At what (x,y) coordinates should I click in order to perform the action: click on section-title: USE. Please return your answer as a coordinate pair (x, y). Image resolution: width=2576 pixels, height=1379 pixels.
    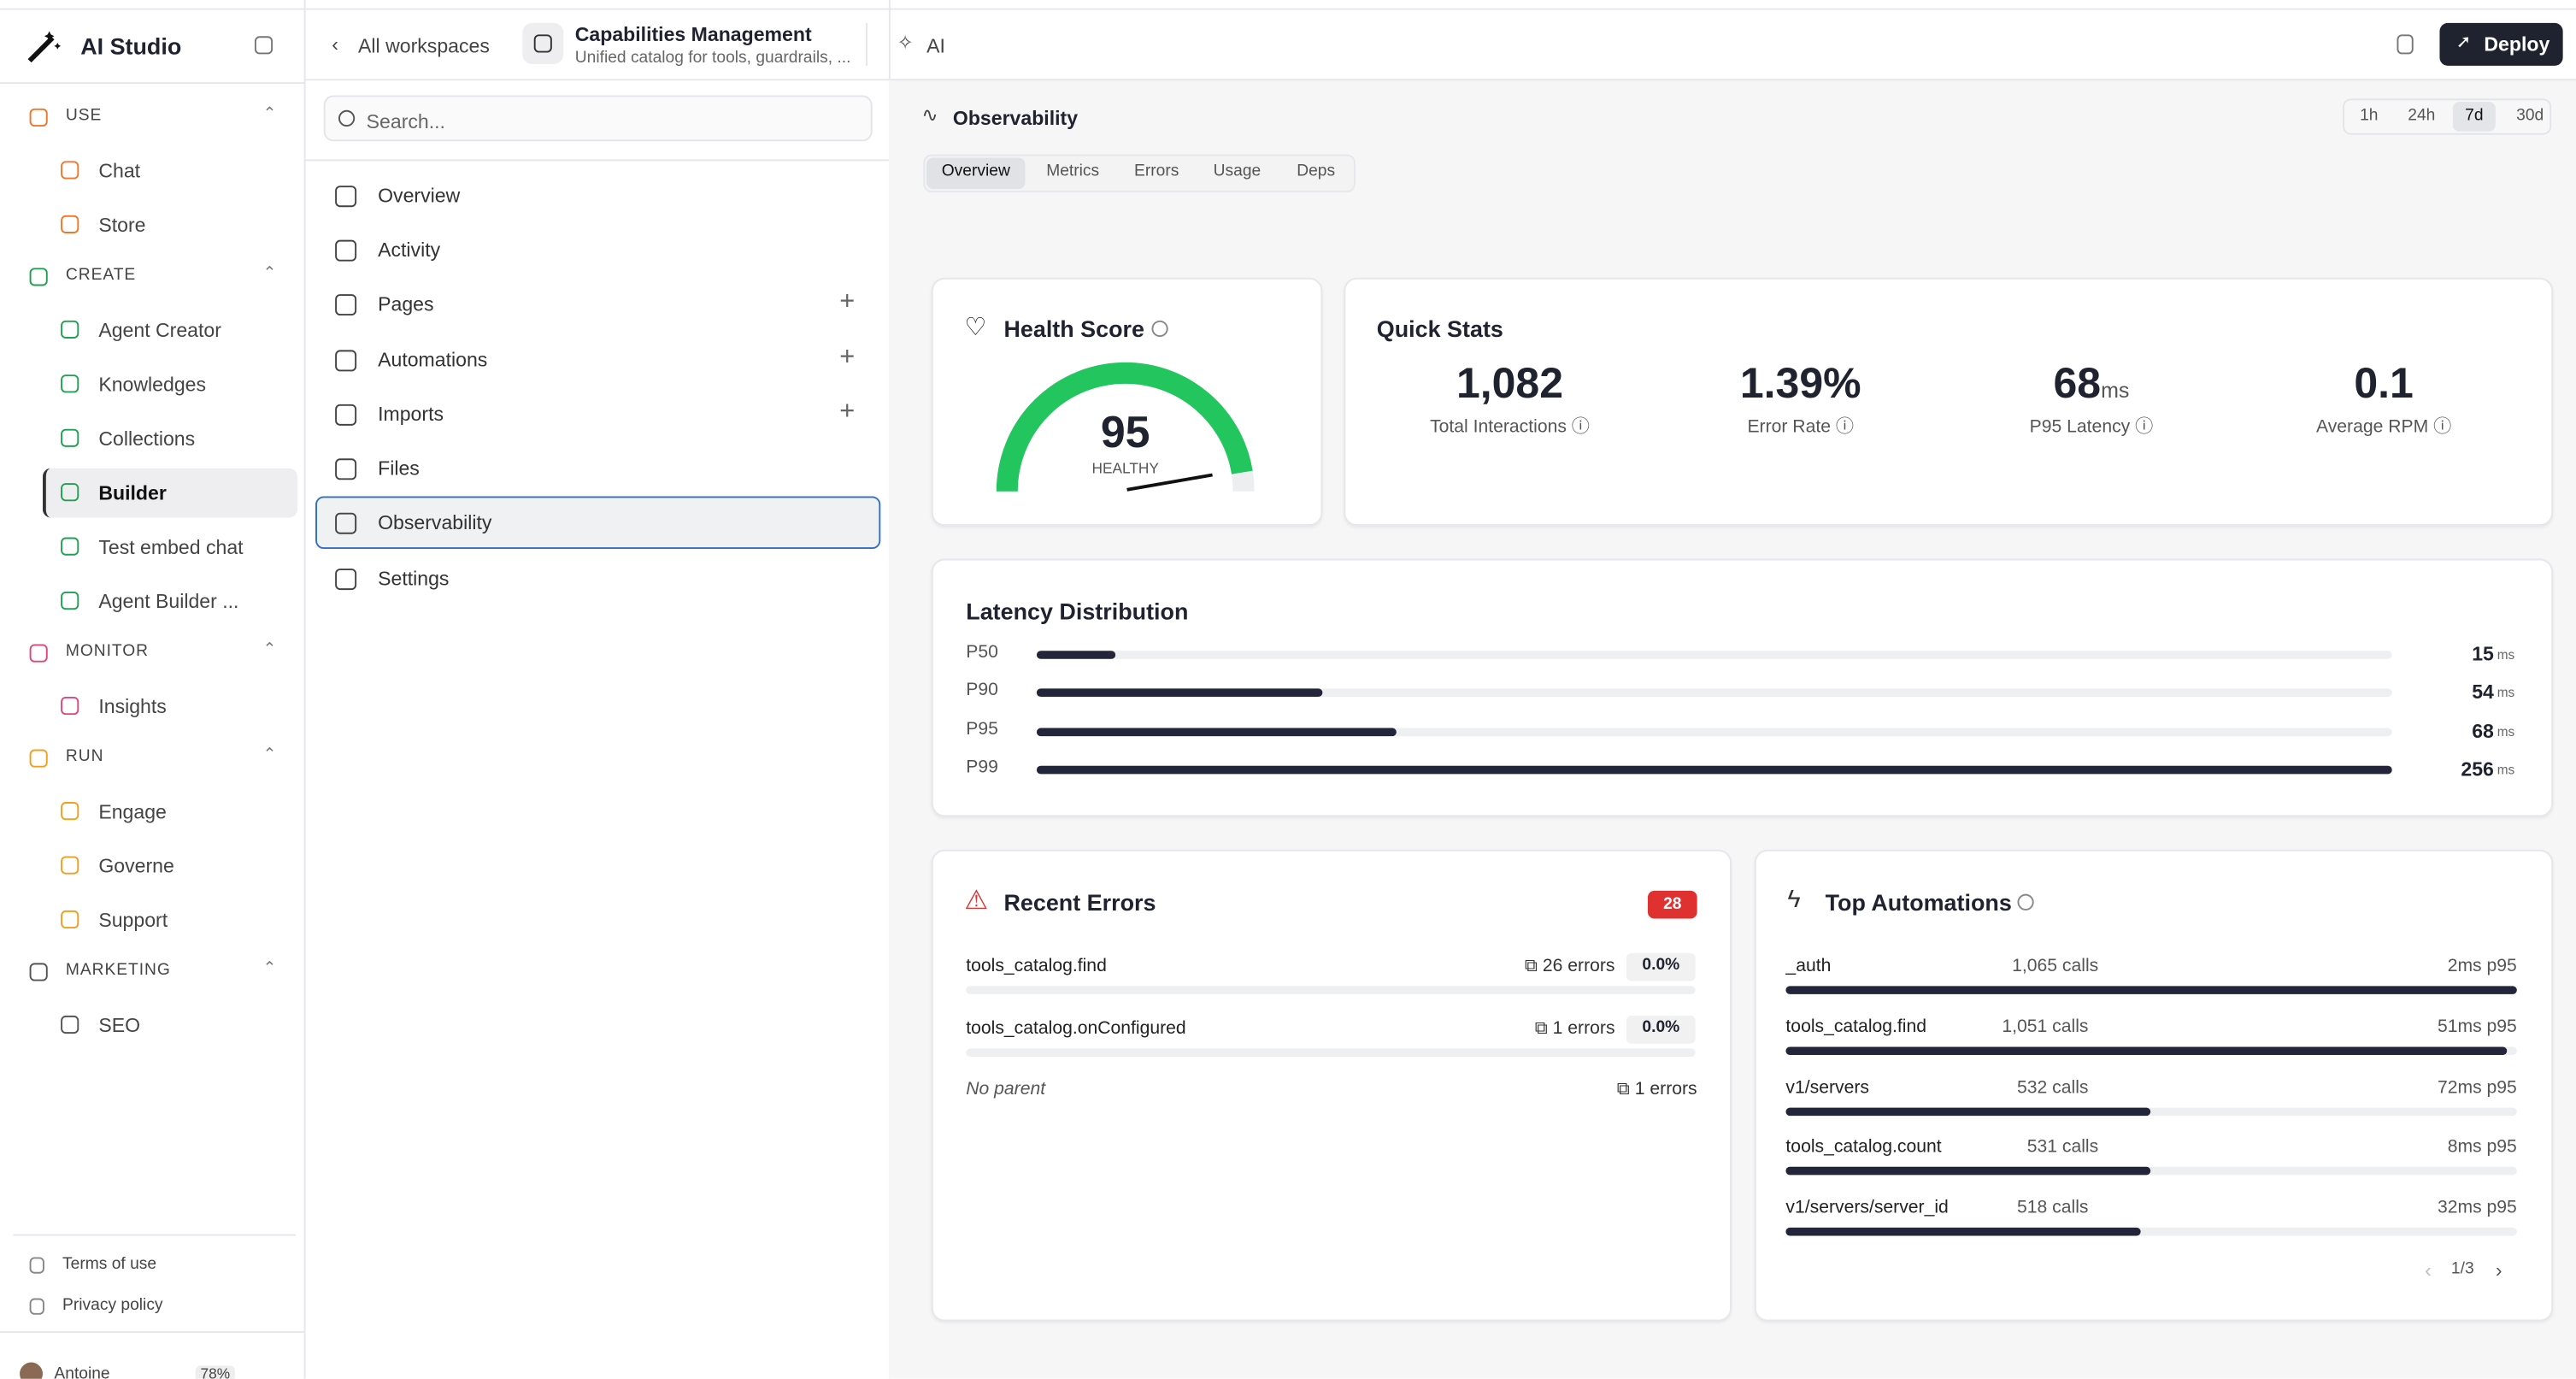
    Looking at the image, I should click on (84, 116).